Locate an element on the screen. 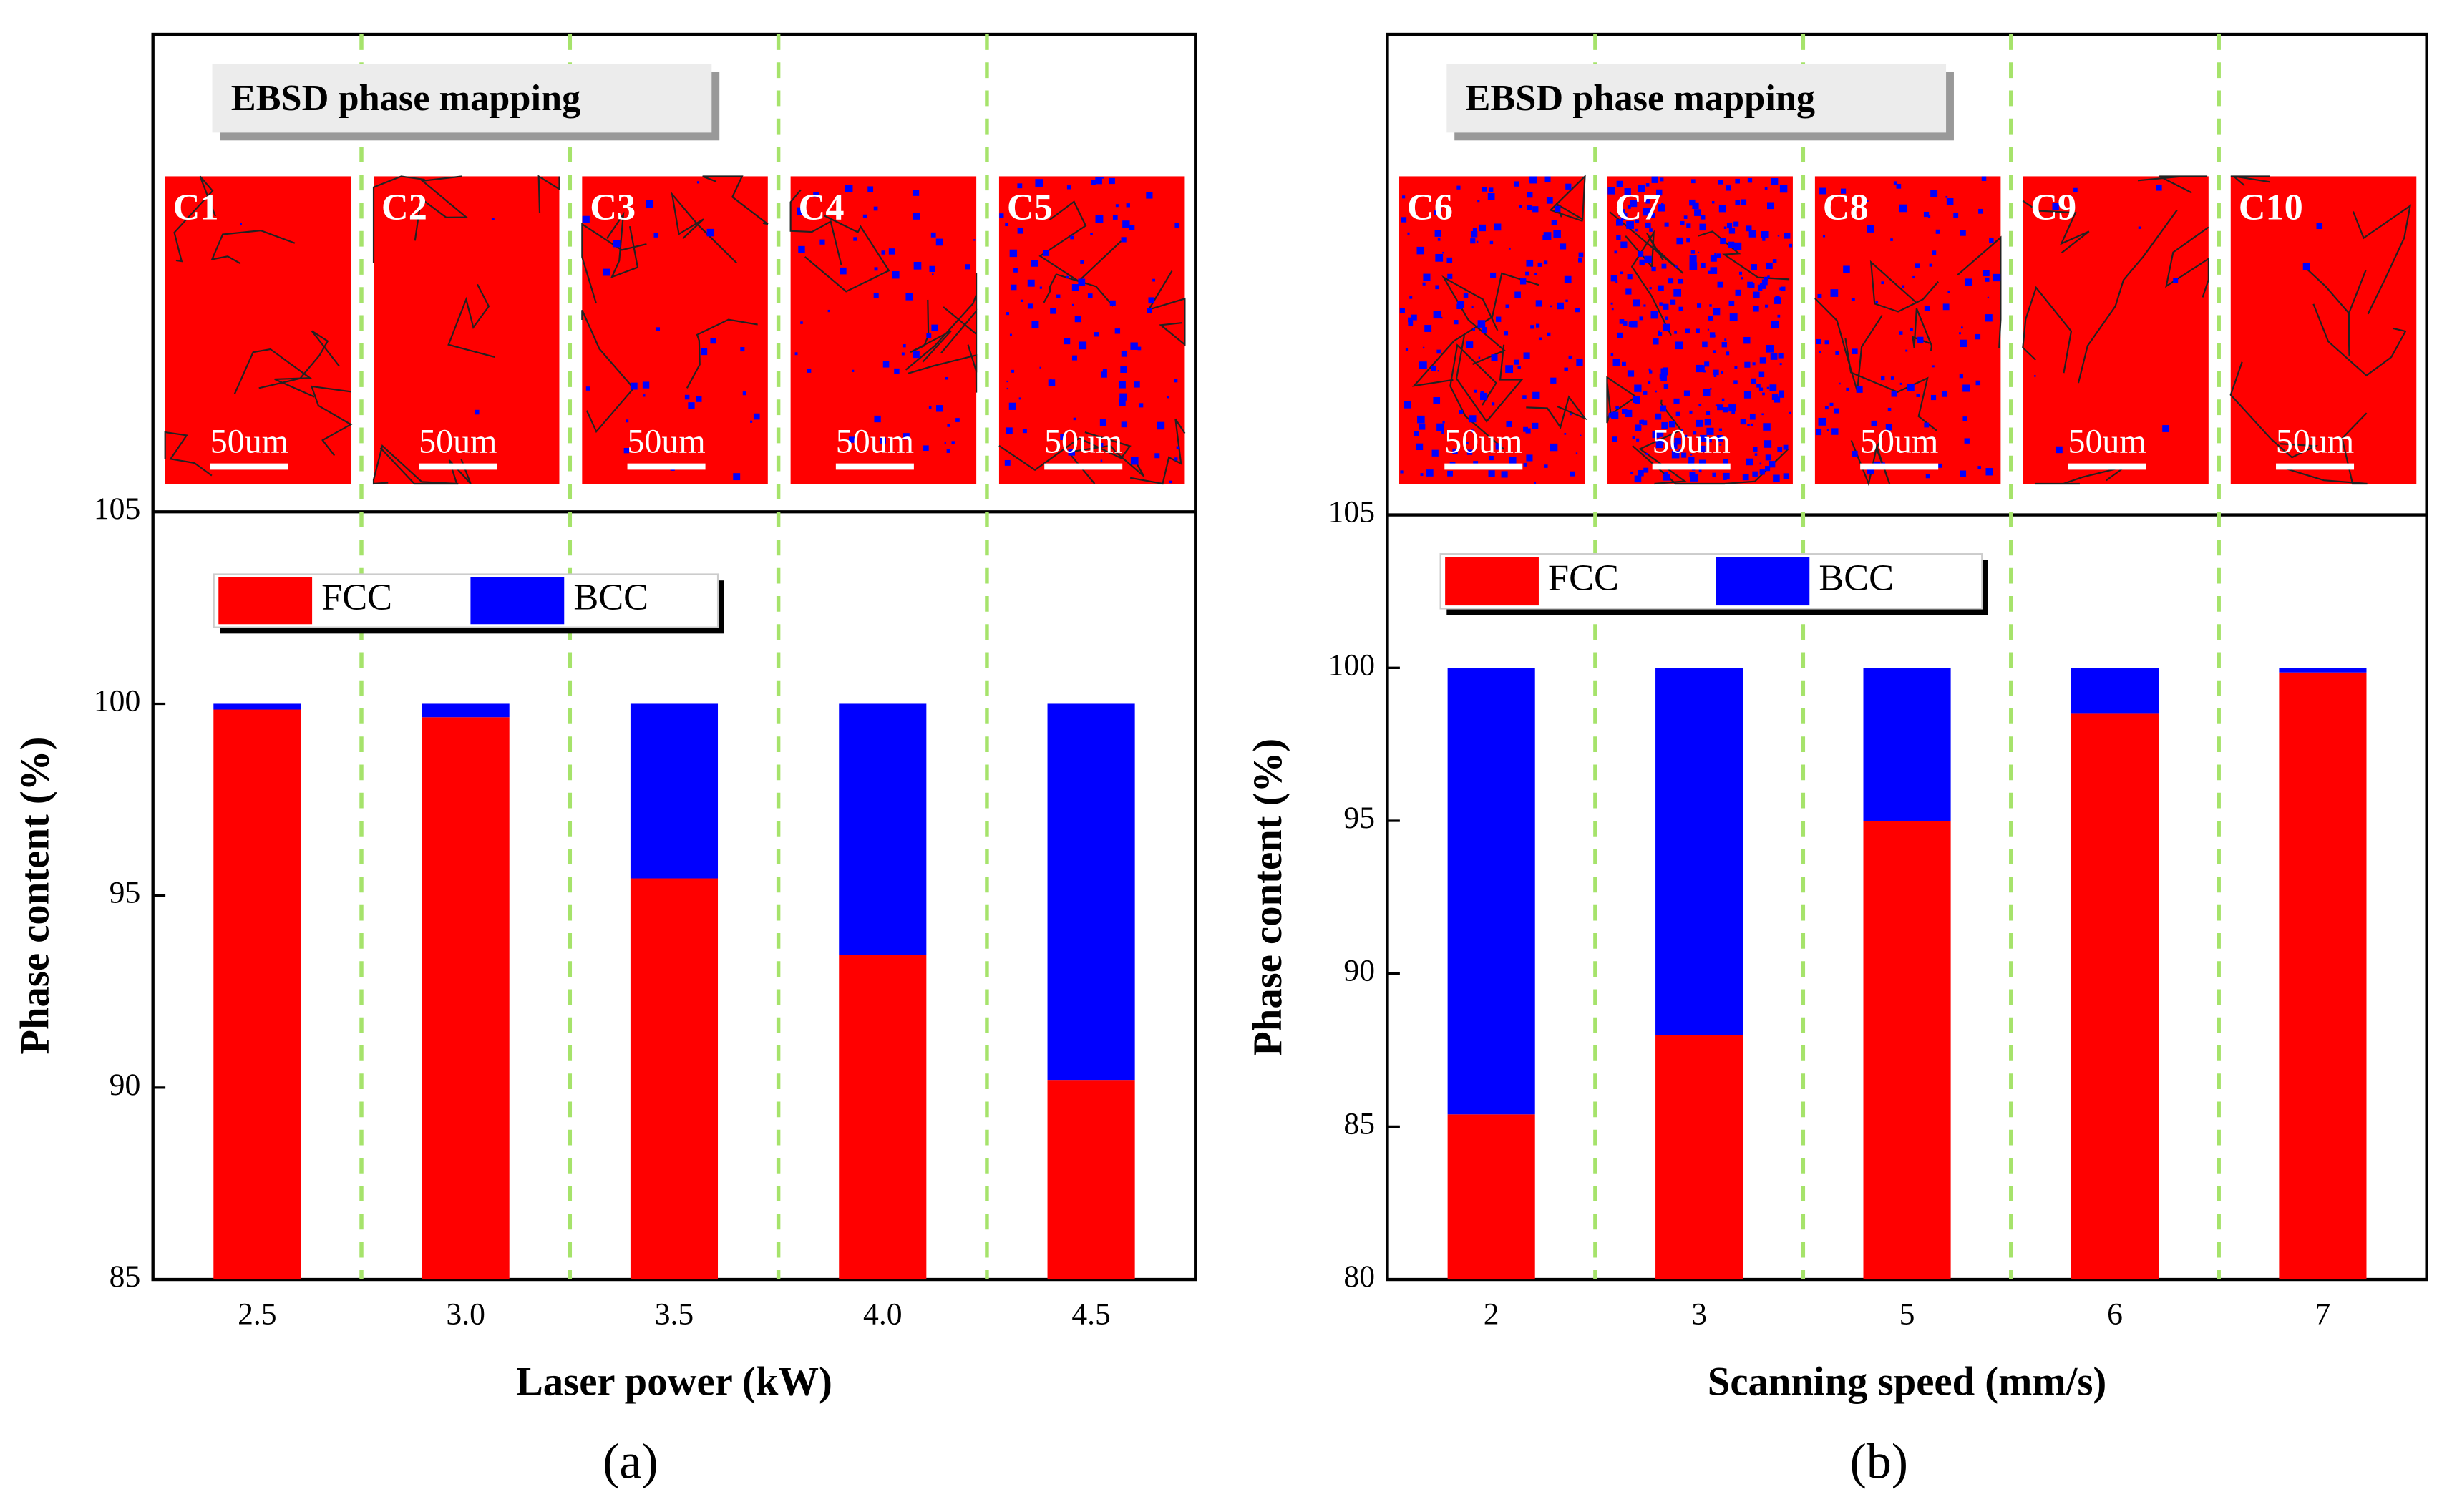 Image resolution: width=2447 pixels, height=1512 pixels. y-tick-label: 100 is located at coordinates (1351, 665).